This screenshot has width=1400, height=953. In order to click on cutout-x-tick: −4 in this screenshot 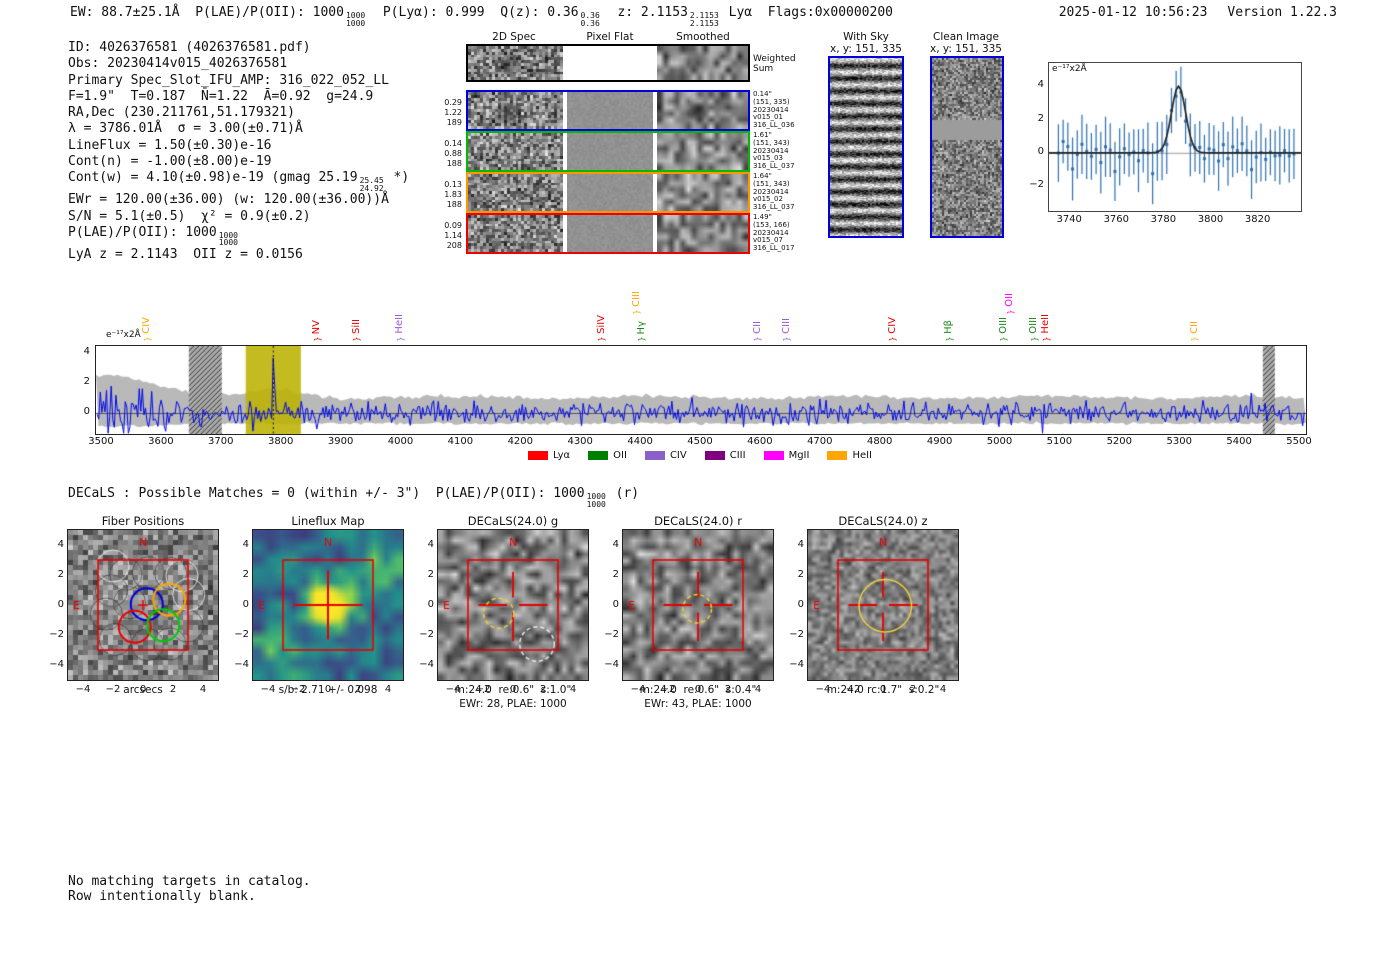, I will do `click(83, 689)`.